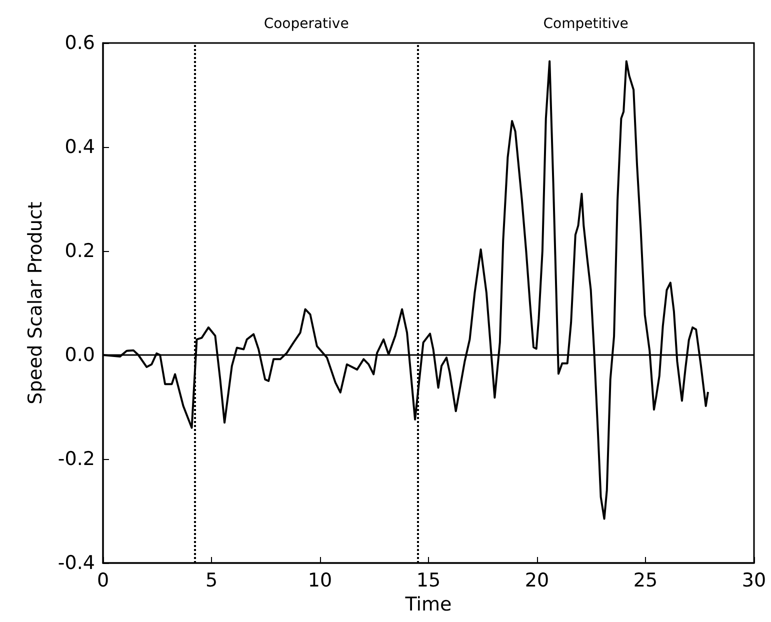  I want to click on x-tick-label: 0, so click(103, 581).